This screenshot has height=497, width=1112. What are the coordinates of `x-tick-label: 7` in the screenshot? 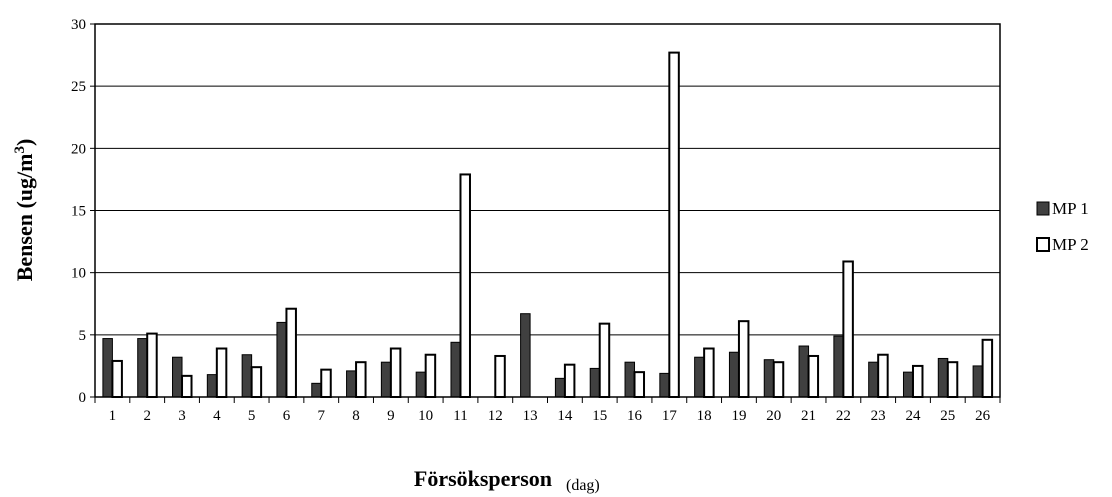 It's located at (322, 416).